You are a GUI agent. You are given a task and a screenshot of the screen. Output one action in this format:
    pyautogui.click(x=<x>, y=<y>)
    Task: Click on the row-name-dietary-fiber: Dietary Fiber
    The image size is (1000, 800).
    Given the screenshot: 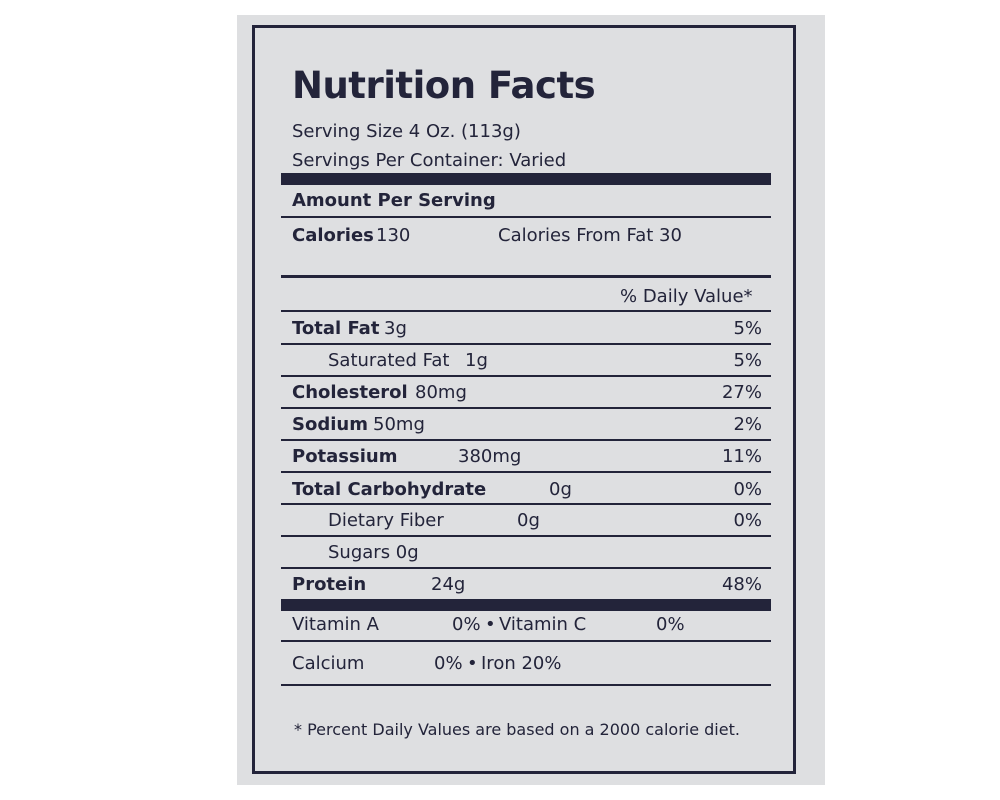 What is the action you would take?
    pyautogui.click(x=386, y=520)
    